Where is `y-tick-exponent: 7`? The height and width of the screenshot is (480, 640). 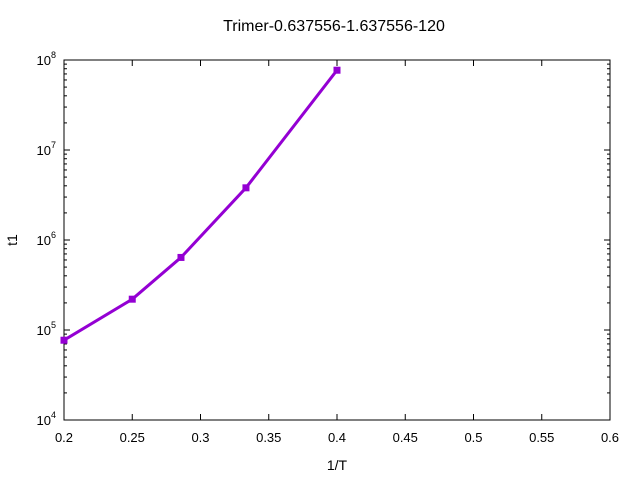
y-tick-exponent: 7 is located at coordinates (53, 145).